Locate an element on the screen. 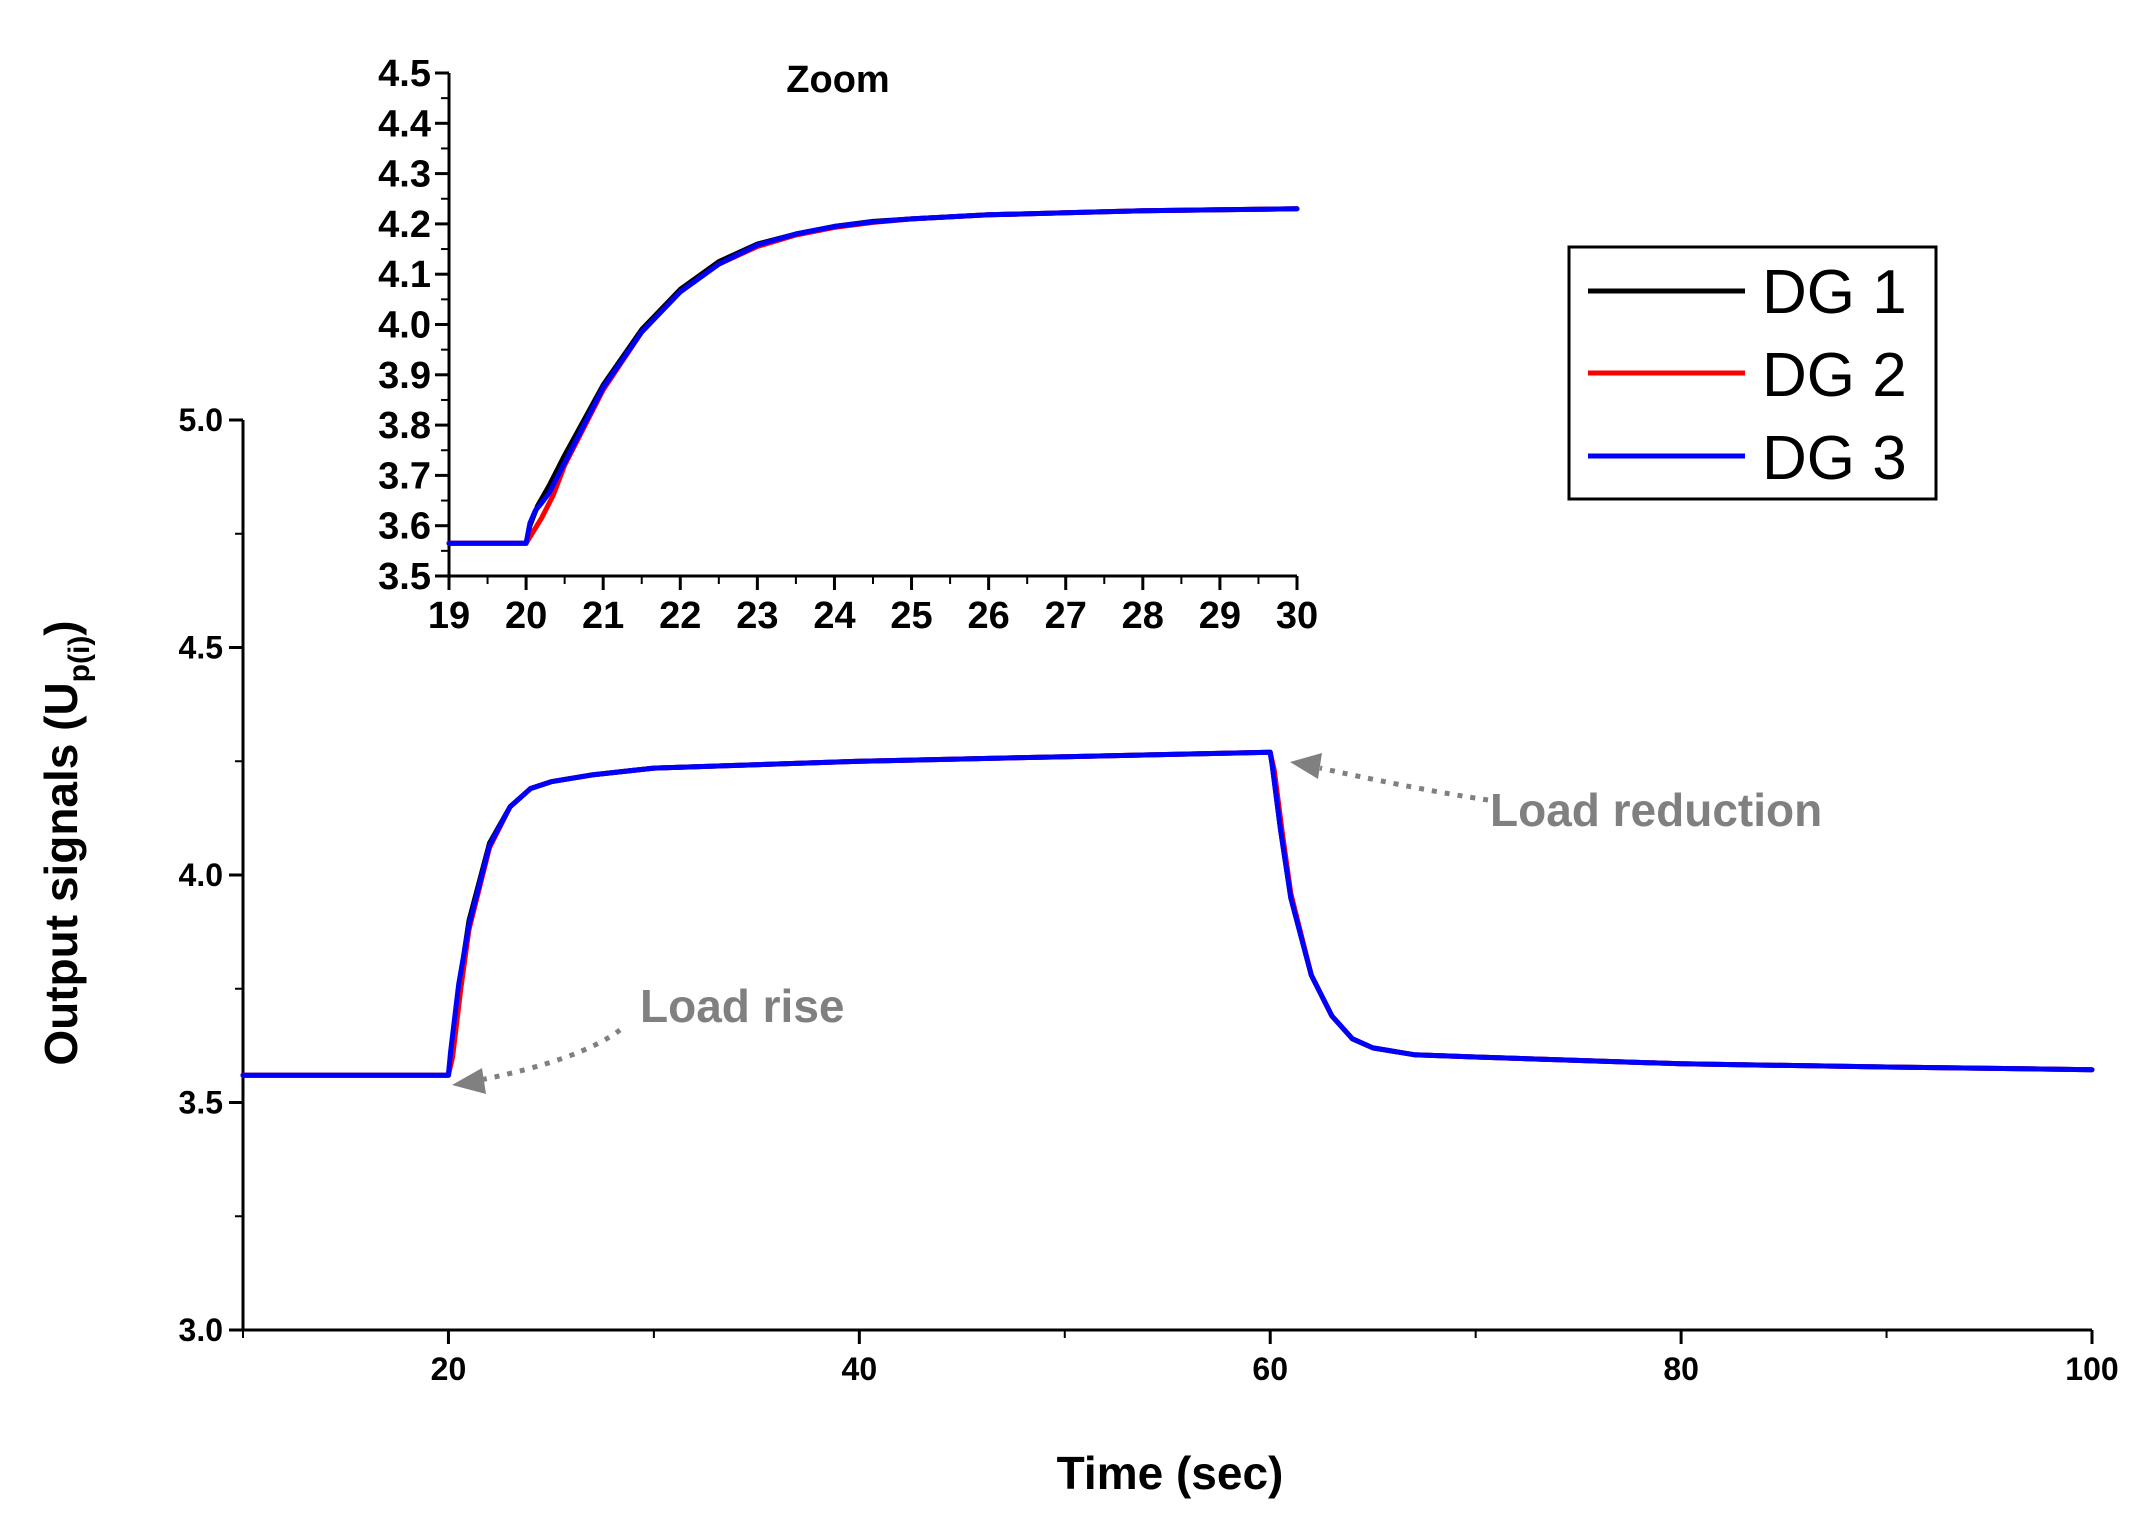 The image size is (2151, 1532). inset-x-tick-label: 27 is located at coordinates (1066, 616).